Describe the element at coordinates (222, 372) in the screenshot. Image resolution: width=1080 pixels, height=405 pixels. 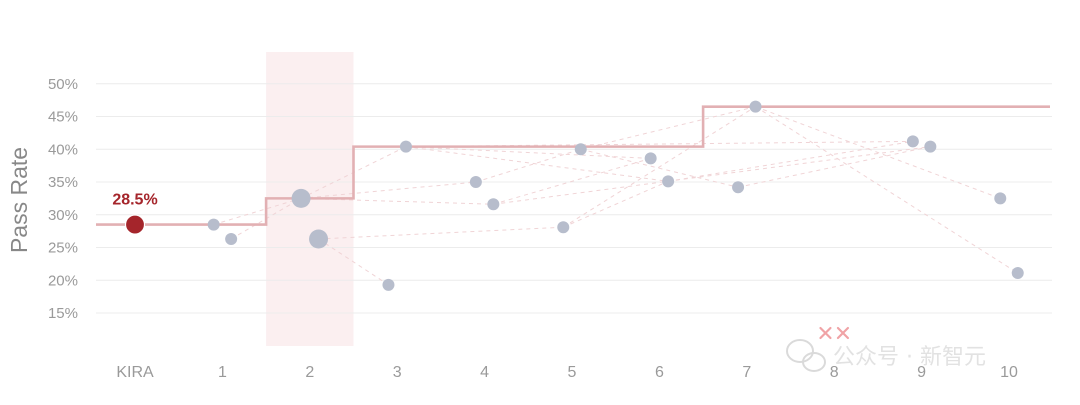
I see `x-tick-label: 1` at that location.